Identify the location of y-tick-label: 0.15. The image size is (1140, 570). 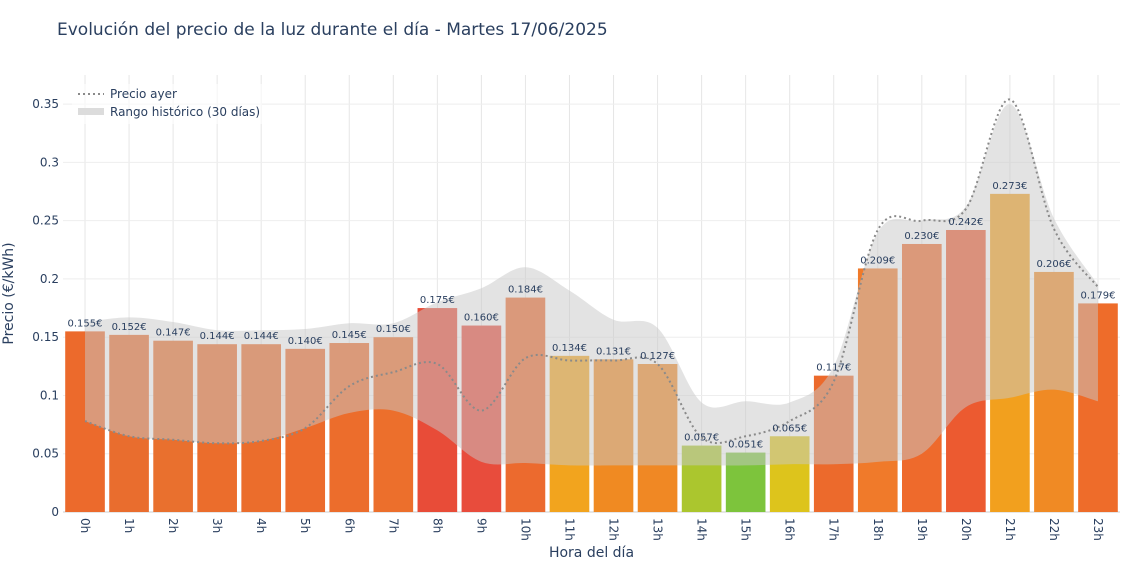
(45, 337).